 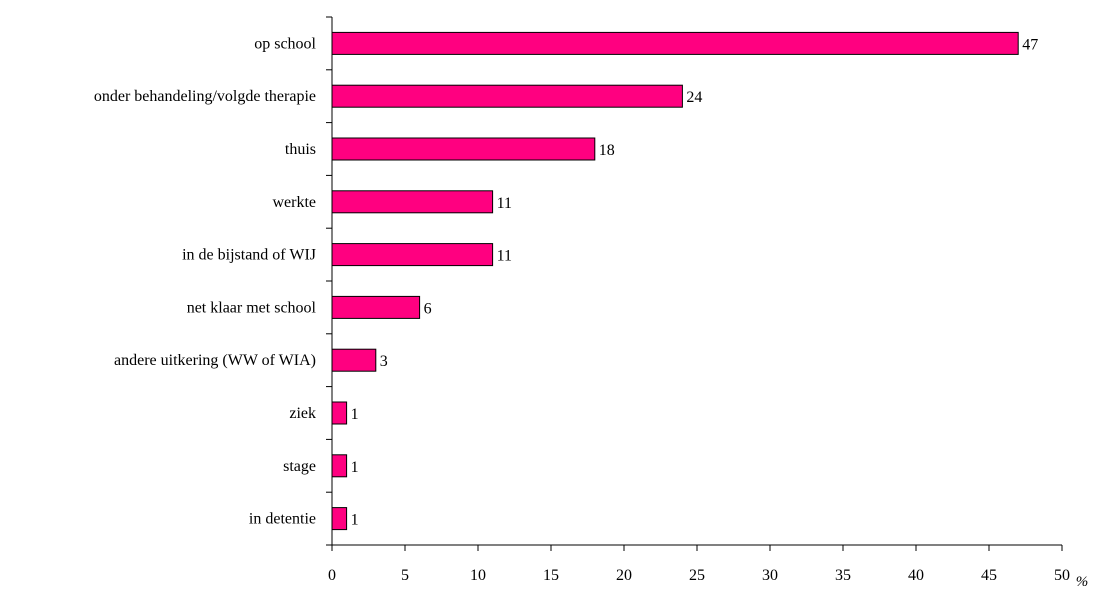 I want to click on x-tick-label: 45, so click(x=989, y=575).